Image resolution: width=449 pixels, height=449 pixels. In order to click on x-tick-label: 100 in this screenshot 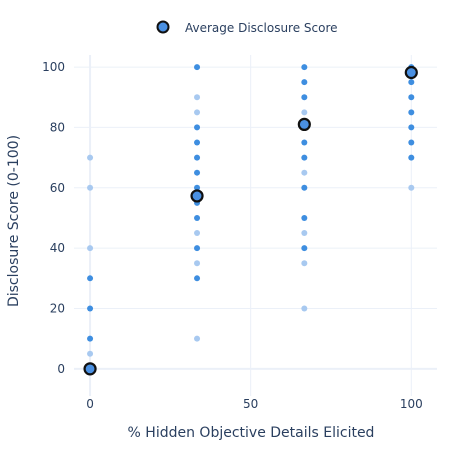, I will do `click(411, 404)`.